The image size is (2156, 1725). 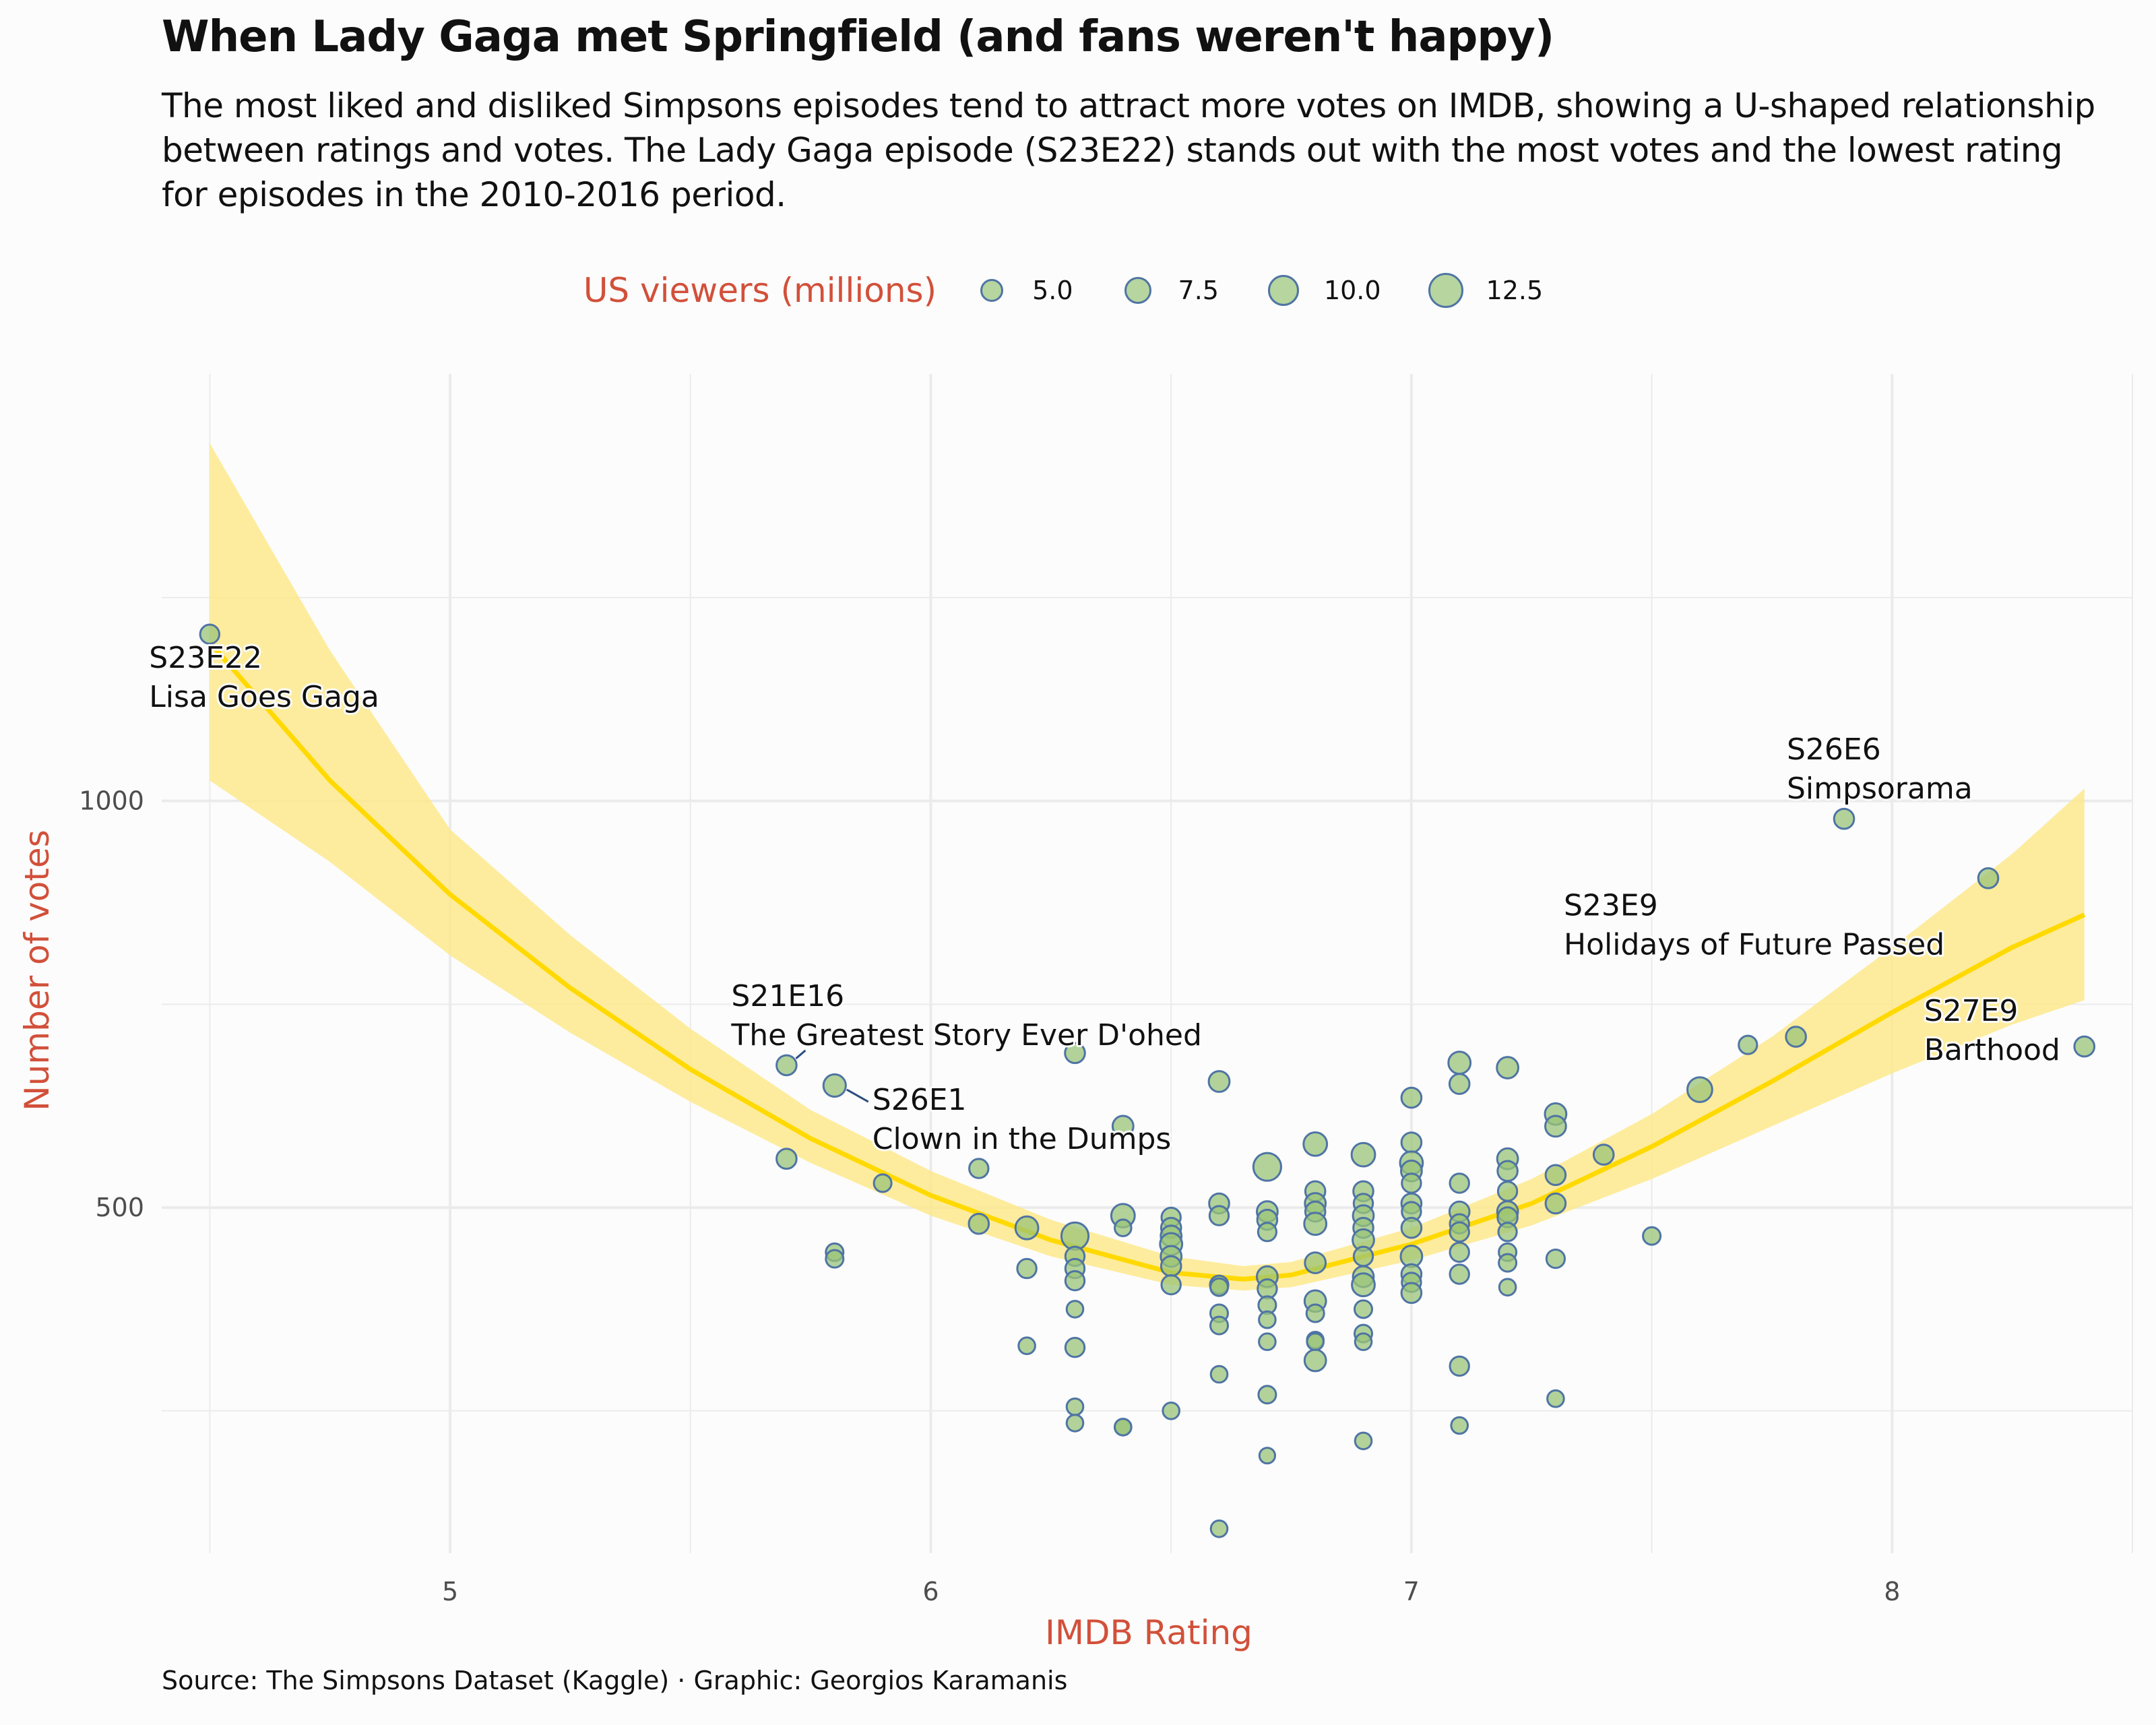 I want to click on annotation-episode-code: S23E22, so click(x=205, y=658).